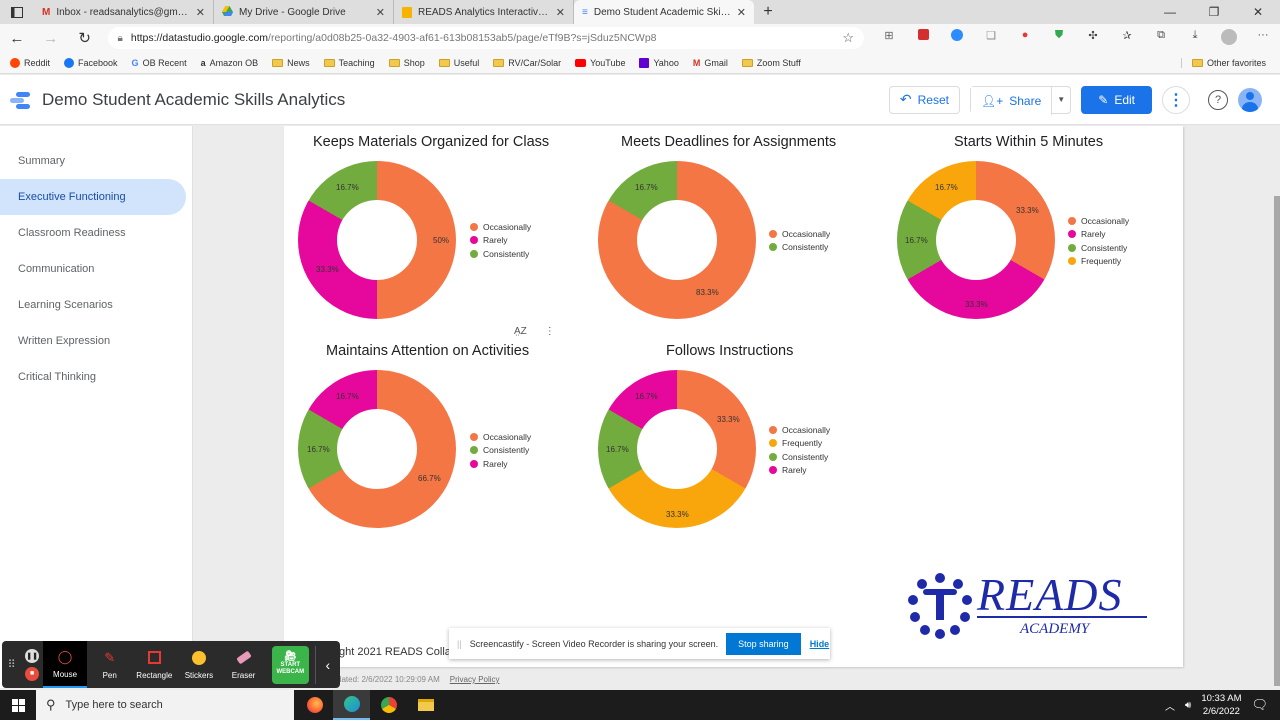 The image size is (1280, 720). I want to click on nav-summary: Summary, so click(42, 161).